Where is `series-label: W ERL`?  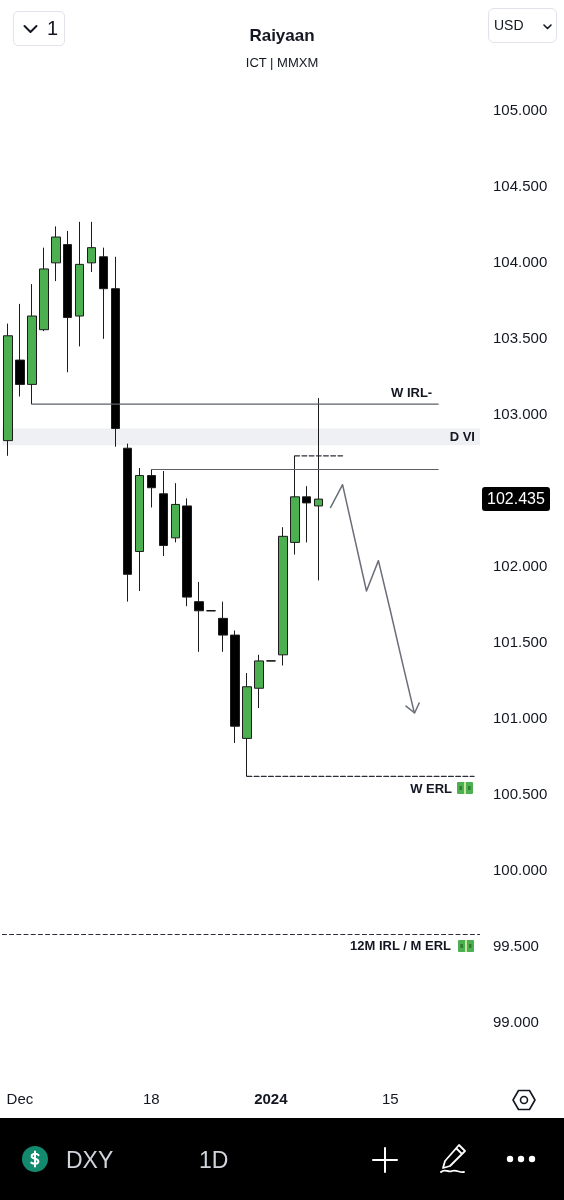
series-label: W ERL is located at coordinates (431, 788).